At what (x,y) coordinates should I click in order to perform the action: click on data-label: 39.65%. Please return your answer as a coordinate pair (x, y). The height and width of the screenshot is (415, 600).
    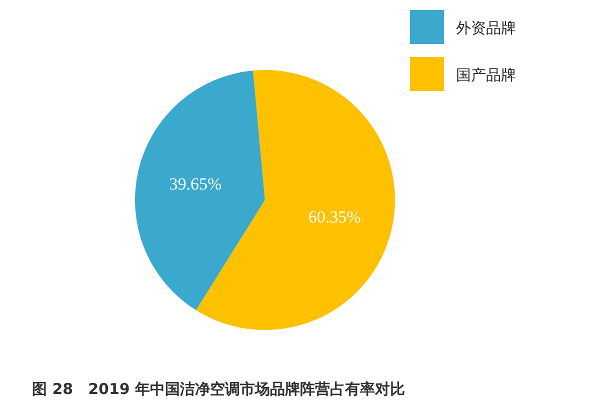
    Looking at the image, I should click on (195, 184).